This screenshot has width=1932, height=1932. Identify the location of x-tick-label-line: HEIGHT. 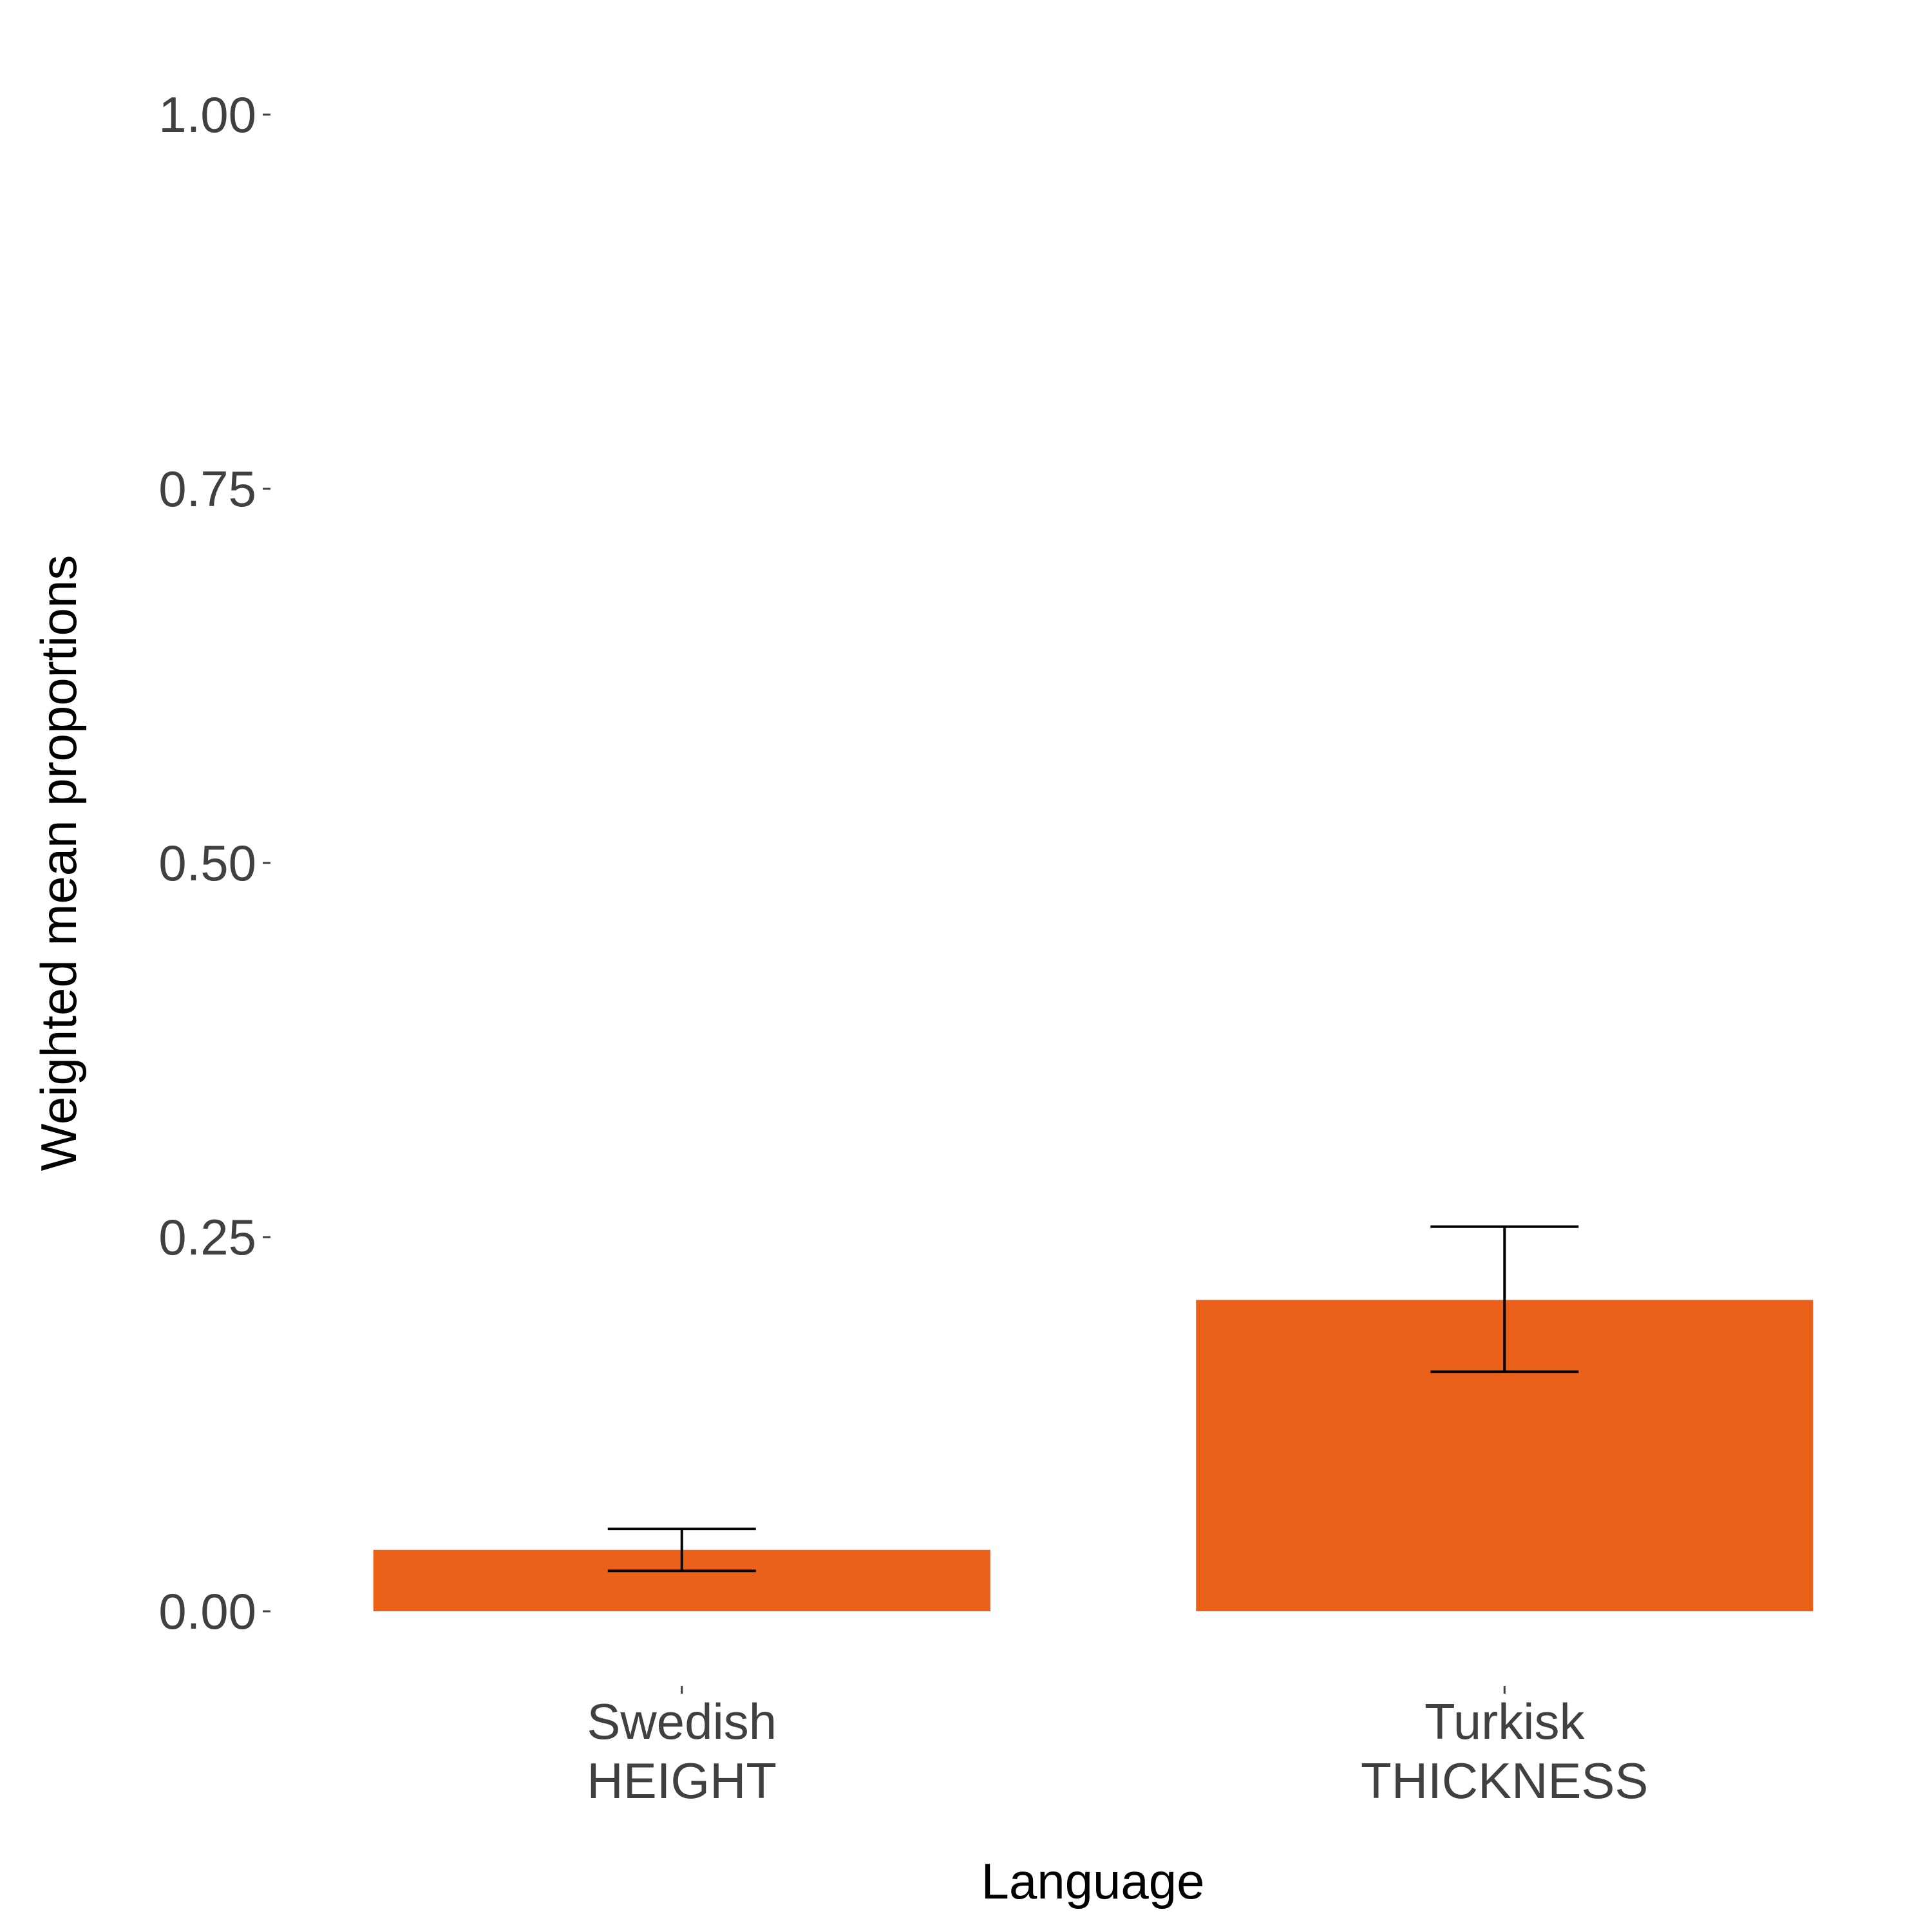
(682, 1781).